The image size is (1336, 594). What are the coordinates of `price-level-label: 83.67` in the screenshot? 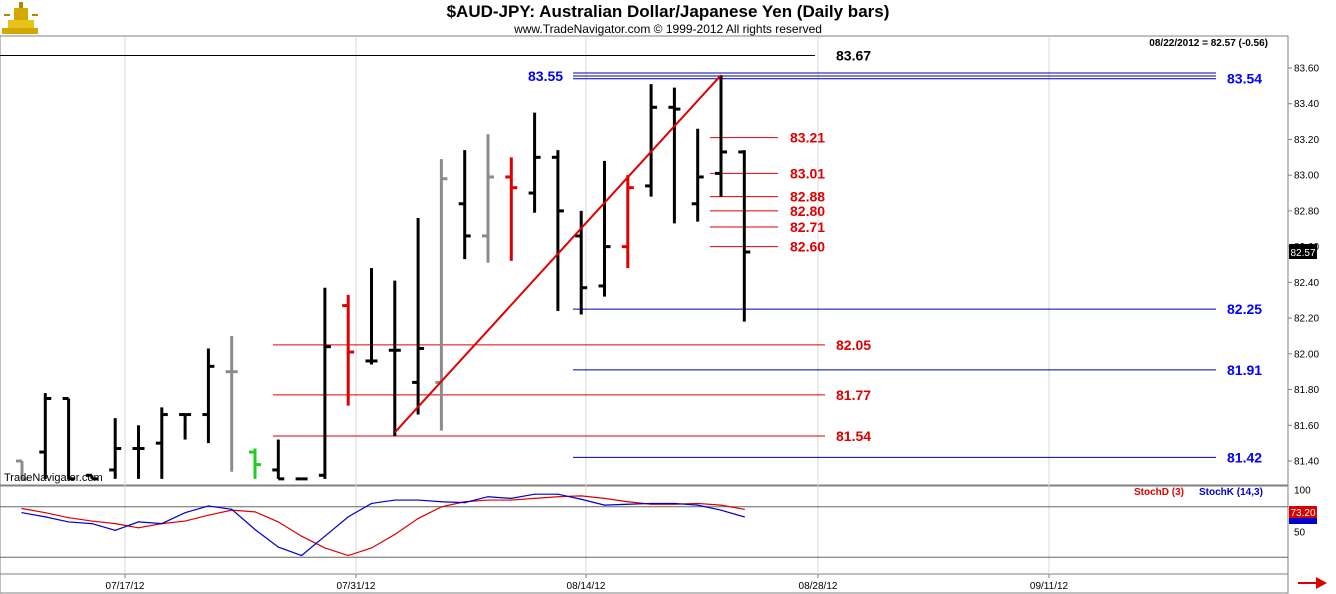 It's located at (853, 55).